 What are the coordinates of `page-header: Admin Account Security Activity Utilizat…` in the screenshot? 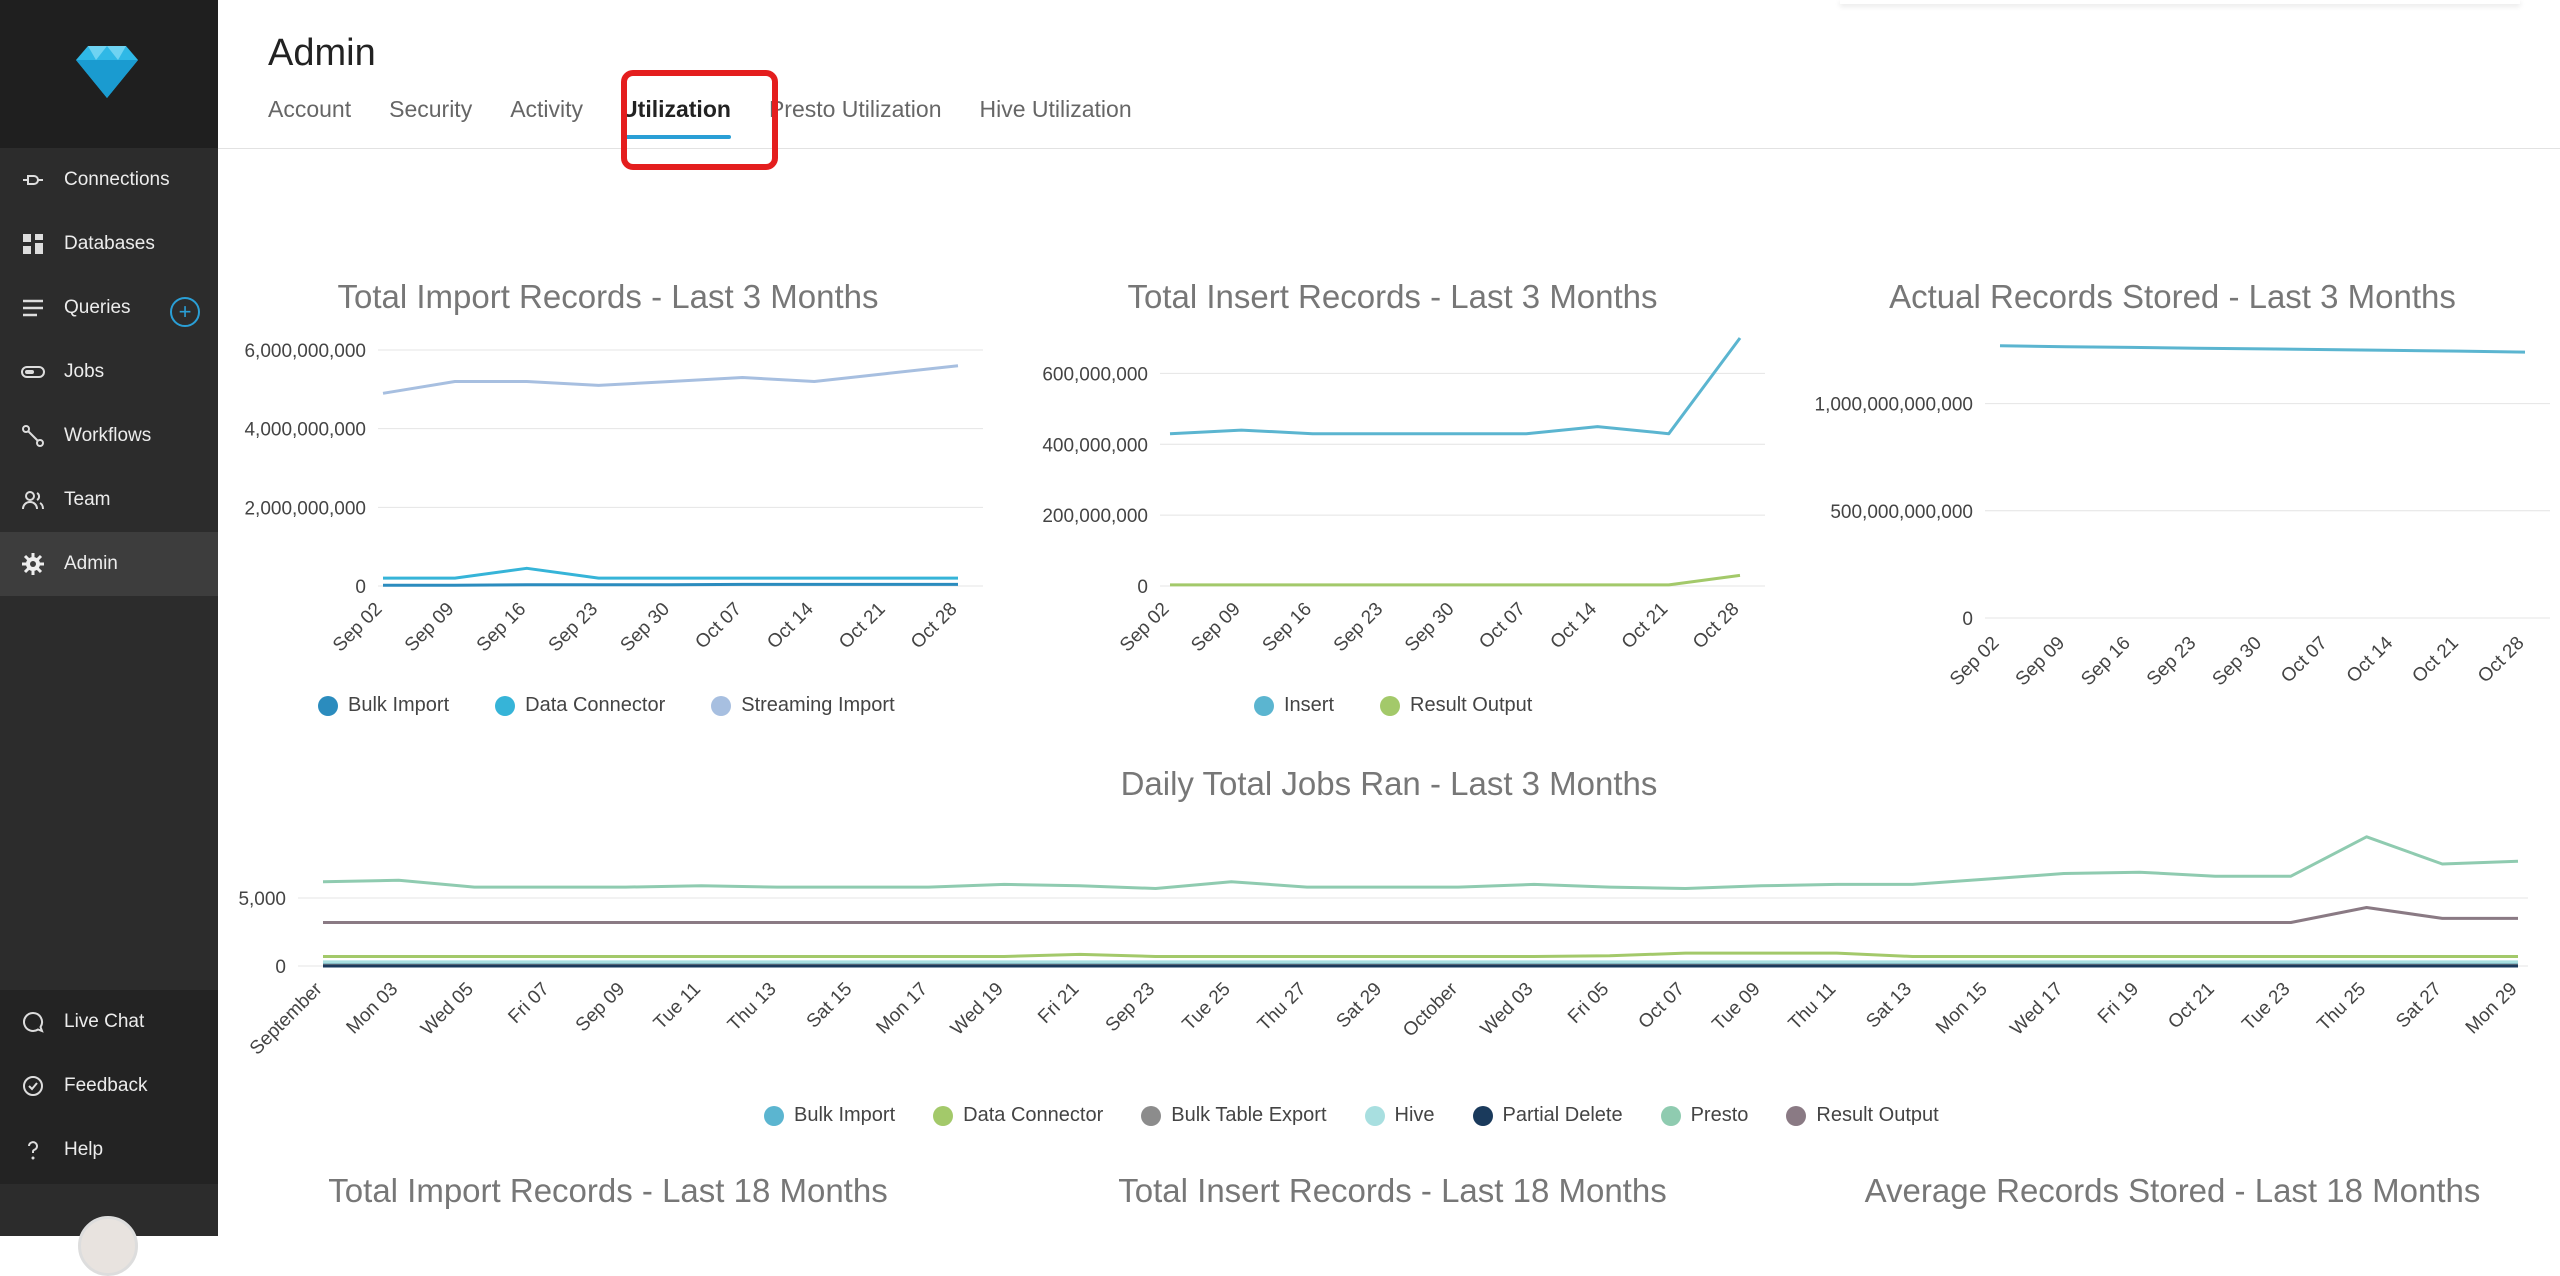 It's located at (1389, 74).